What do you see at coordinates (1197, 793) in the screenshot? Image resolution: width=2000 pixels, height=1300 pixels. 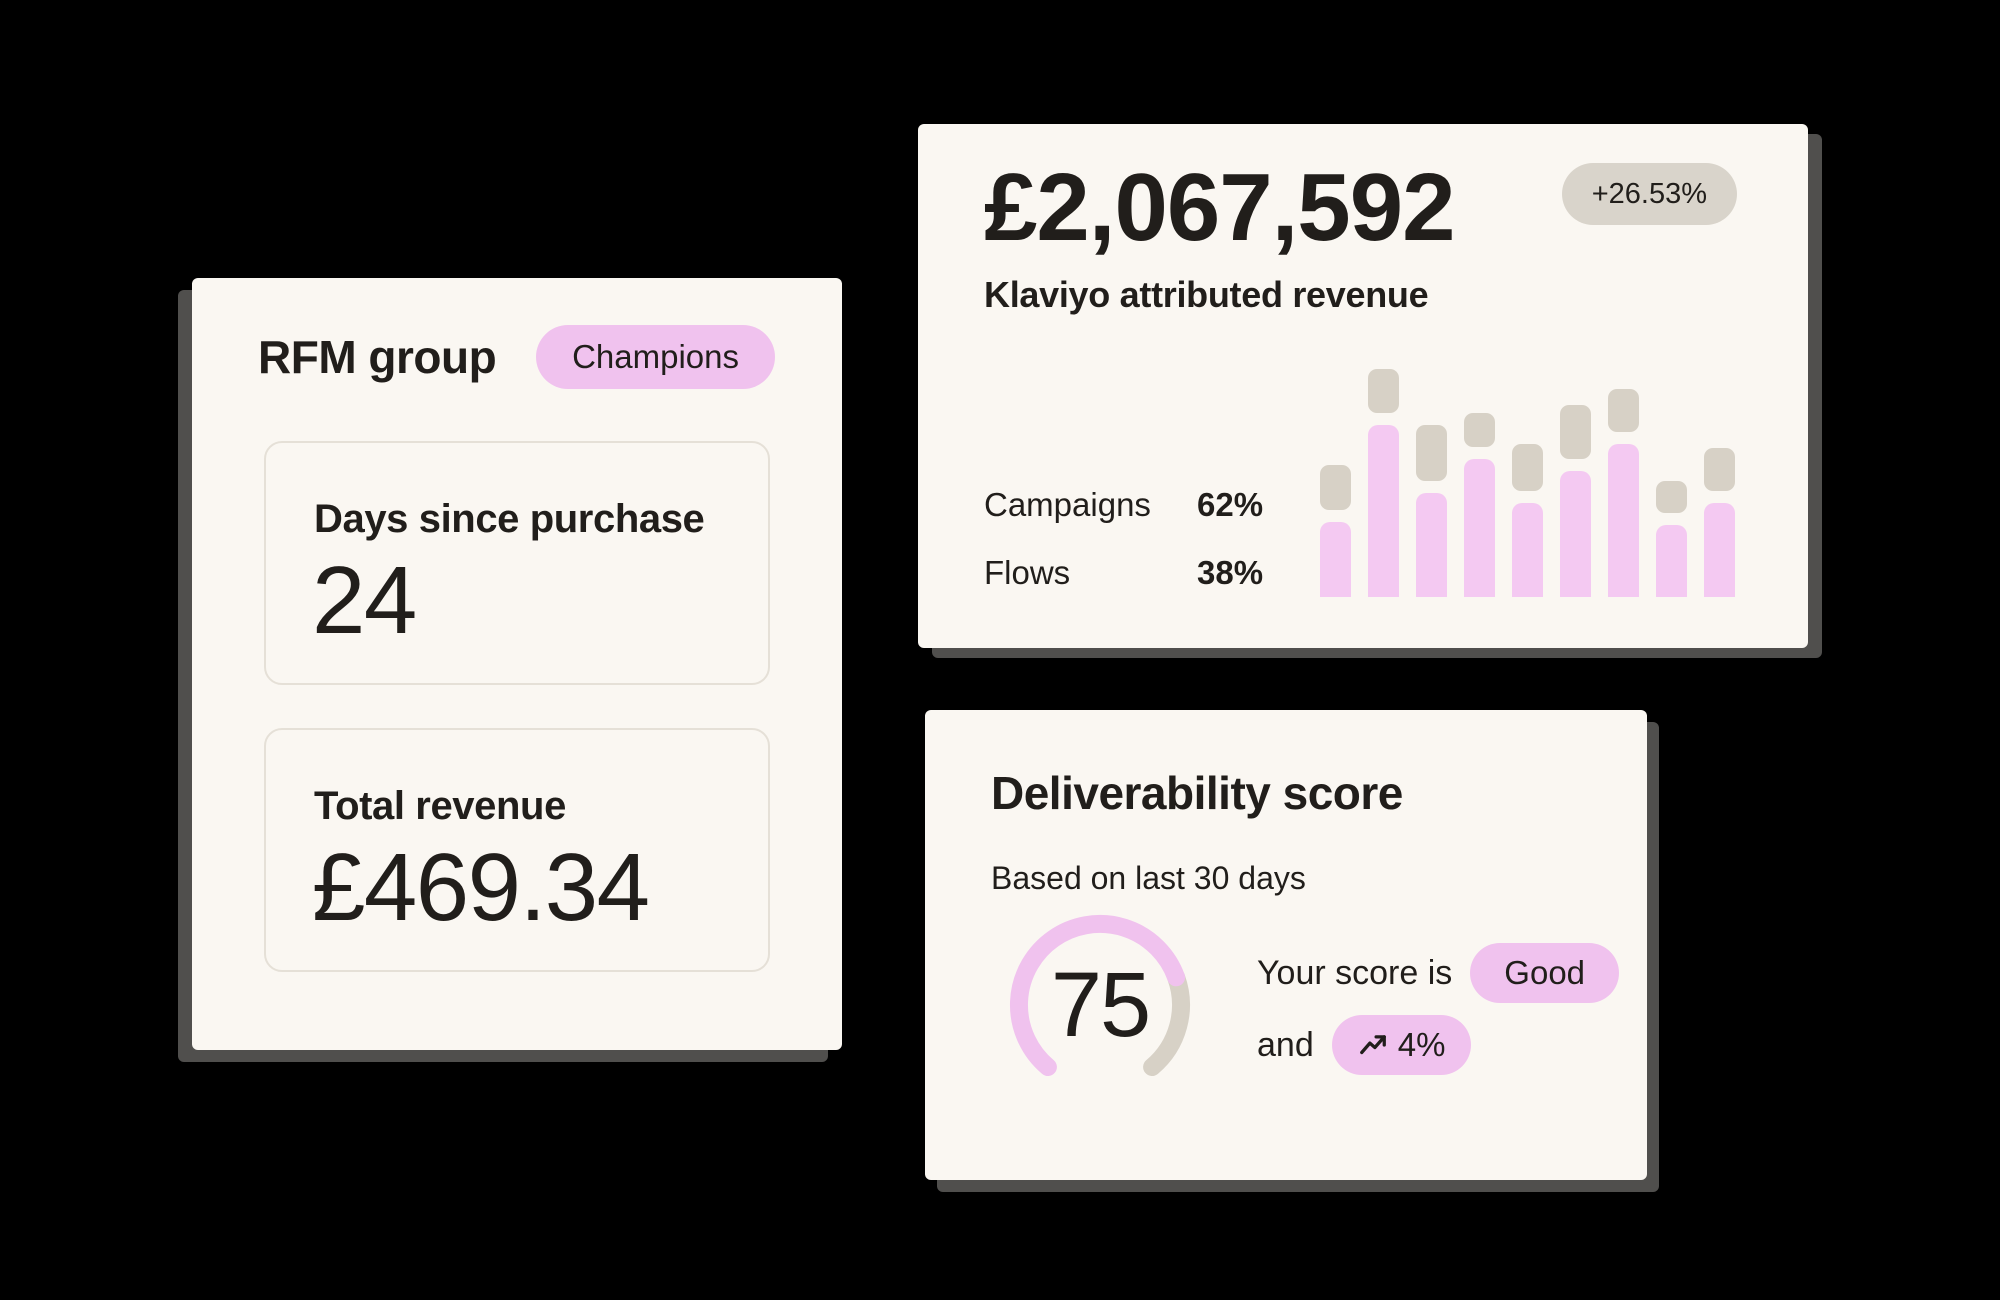 I see `deliverability-title: Deliverability score` at bounding box center [1197, 793].